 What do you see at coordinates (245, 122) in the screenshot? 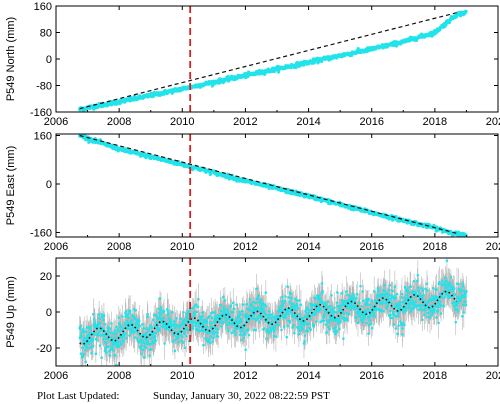
I see `x-tick-label: 2012` at bounding box center [245, 122].